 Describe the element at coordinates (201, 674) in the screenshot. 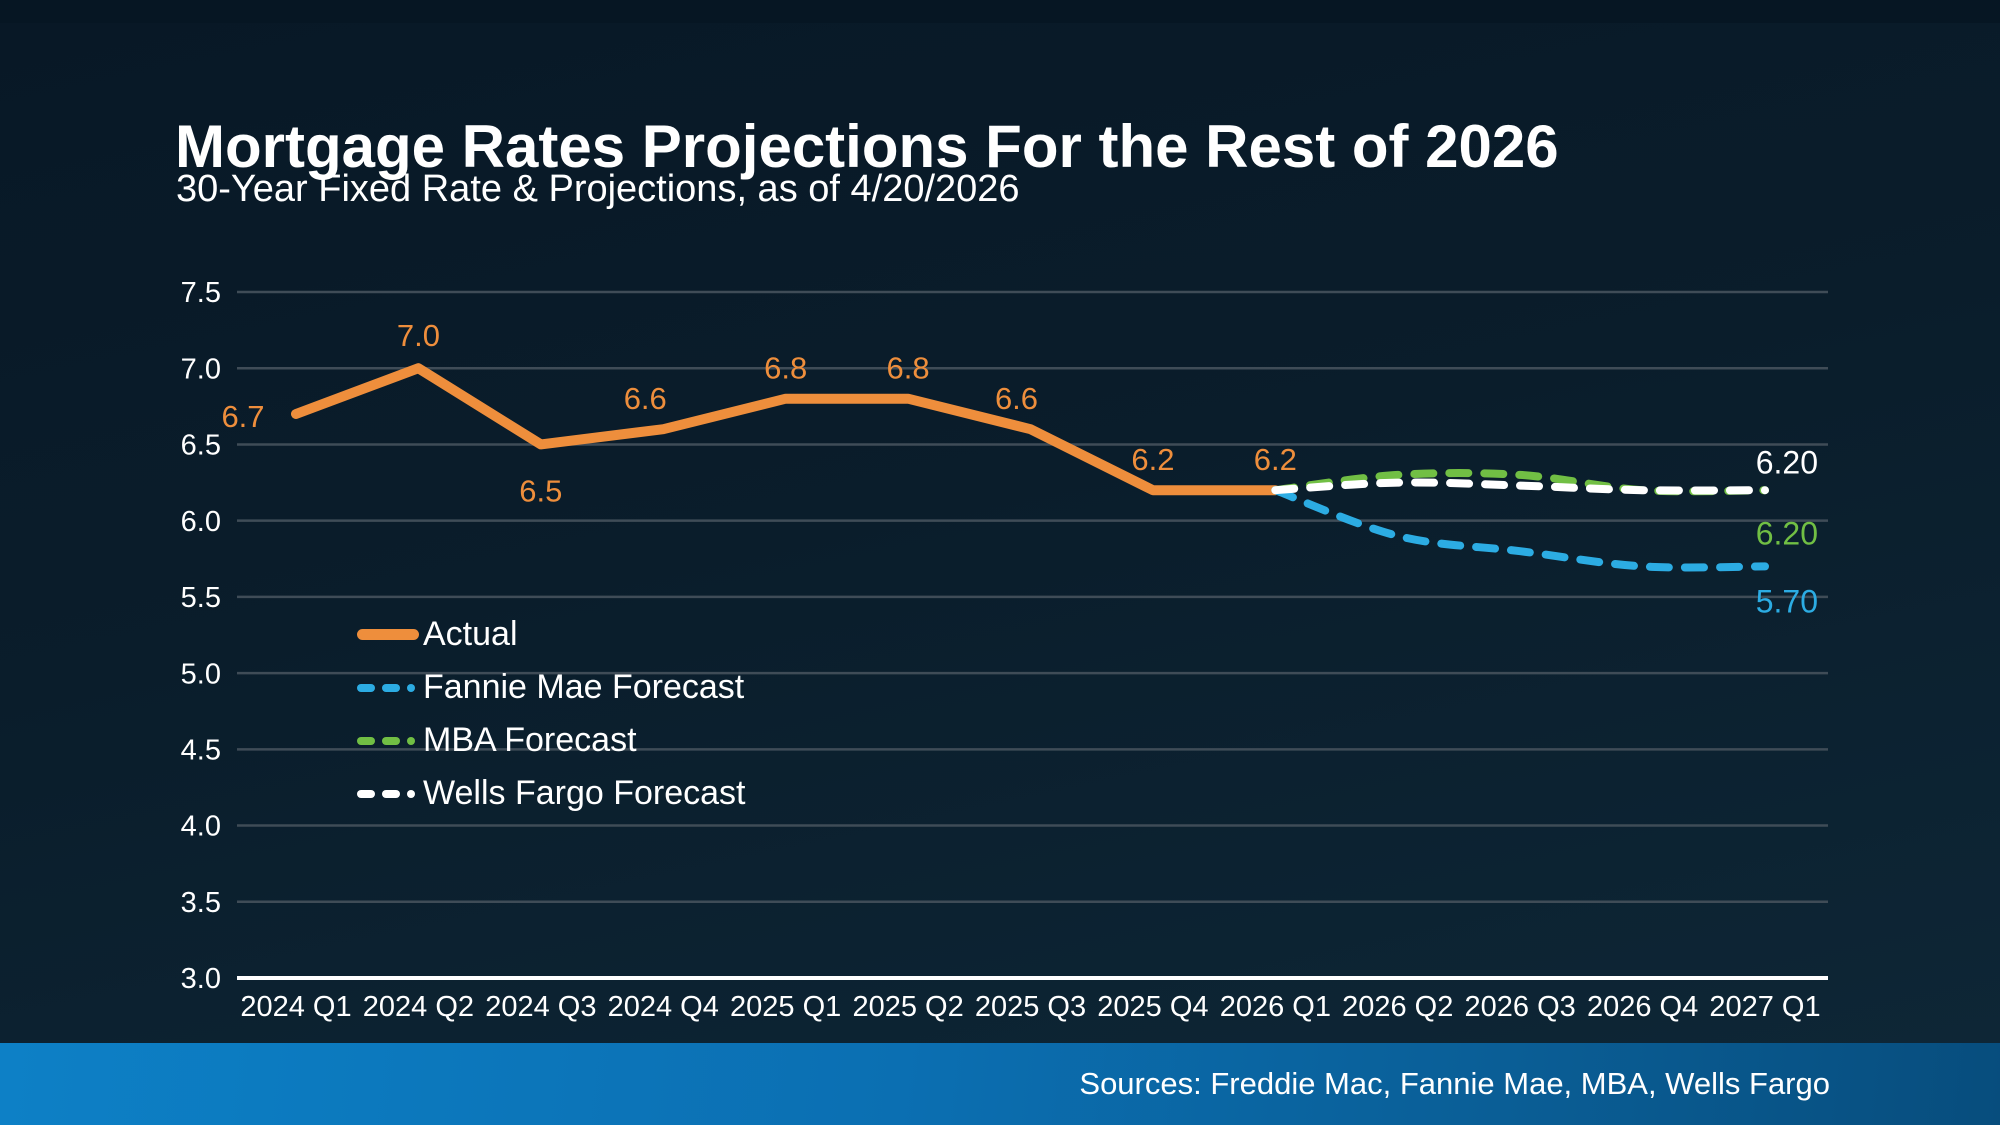

I see `y-tick-label: 5.0` at that location.